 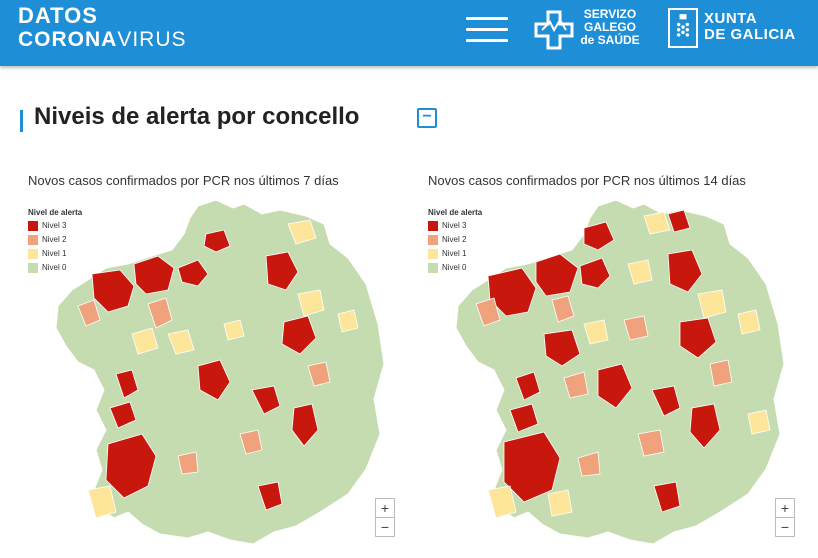 I want to click on sgs-line-3: de SAÚDE, so click(x=610, y=40).